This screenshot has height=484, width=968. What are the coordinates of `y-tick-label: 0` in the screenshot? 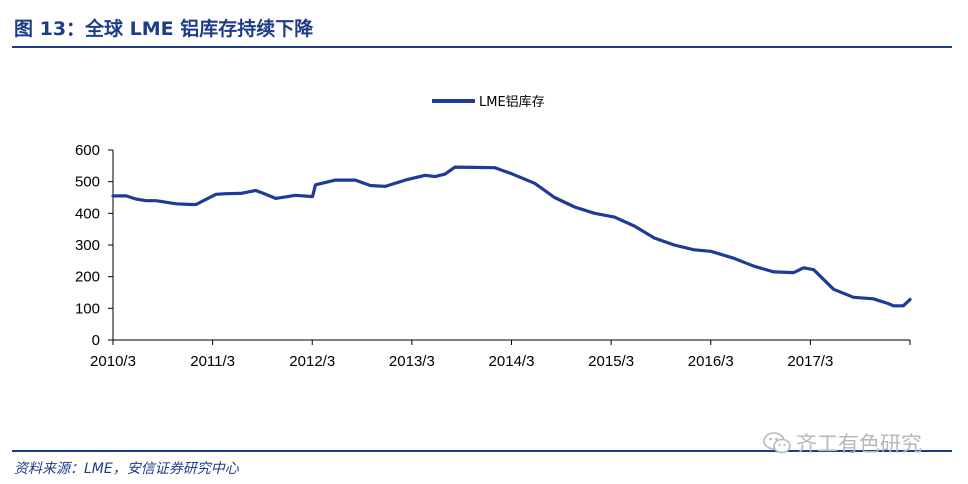 It's located at (96, 340).